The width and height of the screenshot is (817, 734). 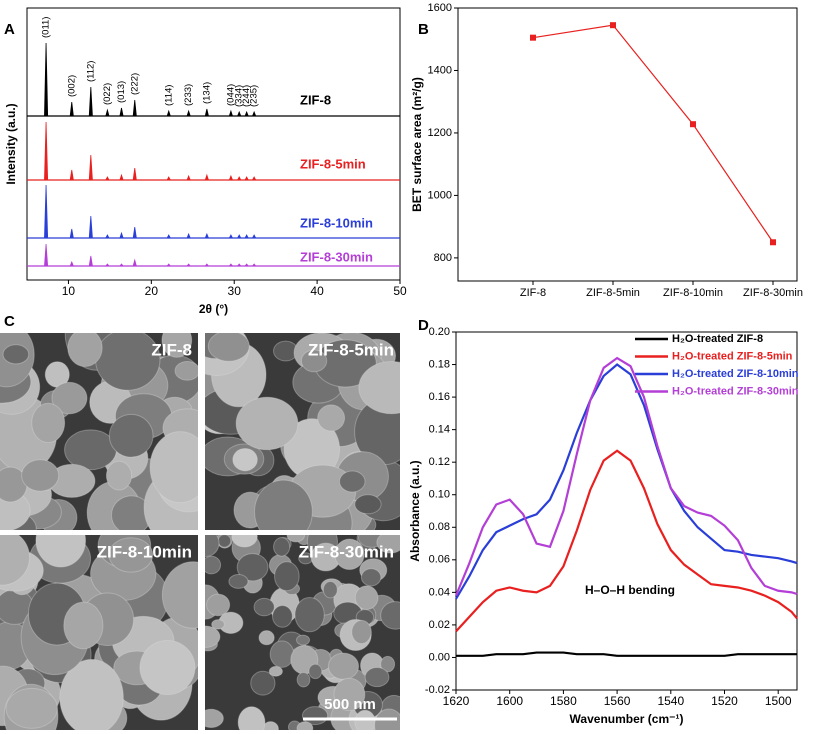 What do you see at coordinates (107, 94) in the screenshot?
I see `peak-label: (022)` at bounding box center [107, 94].